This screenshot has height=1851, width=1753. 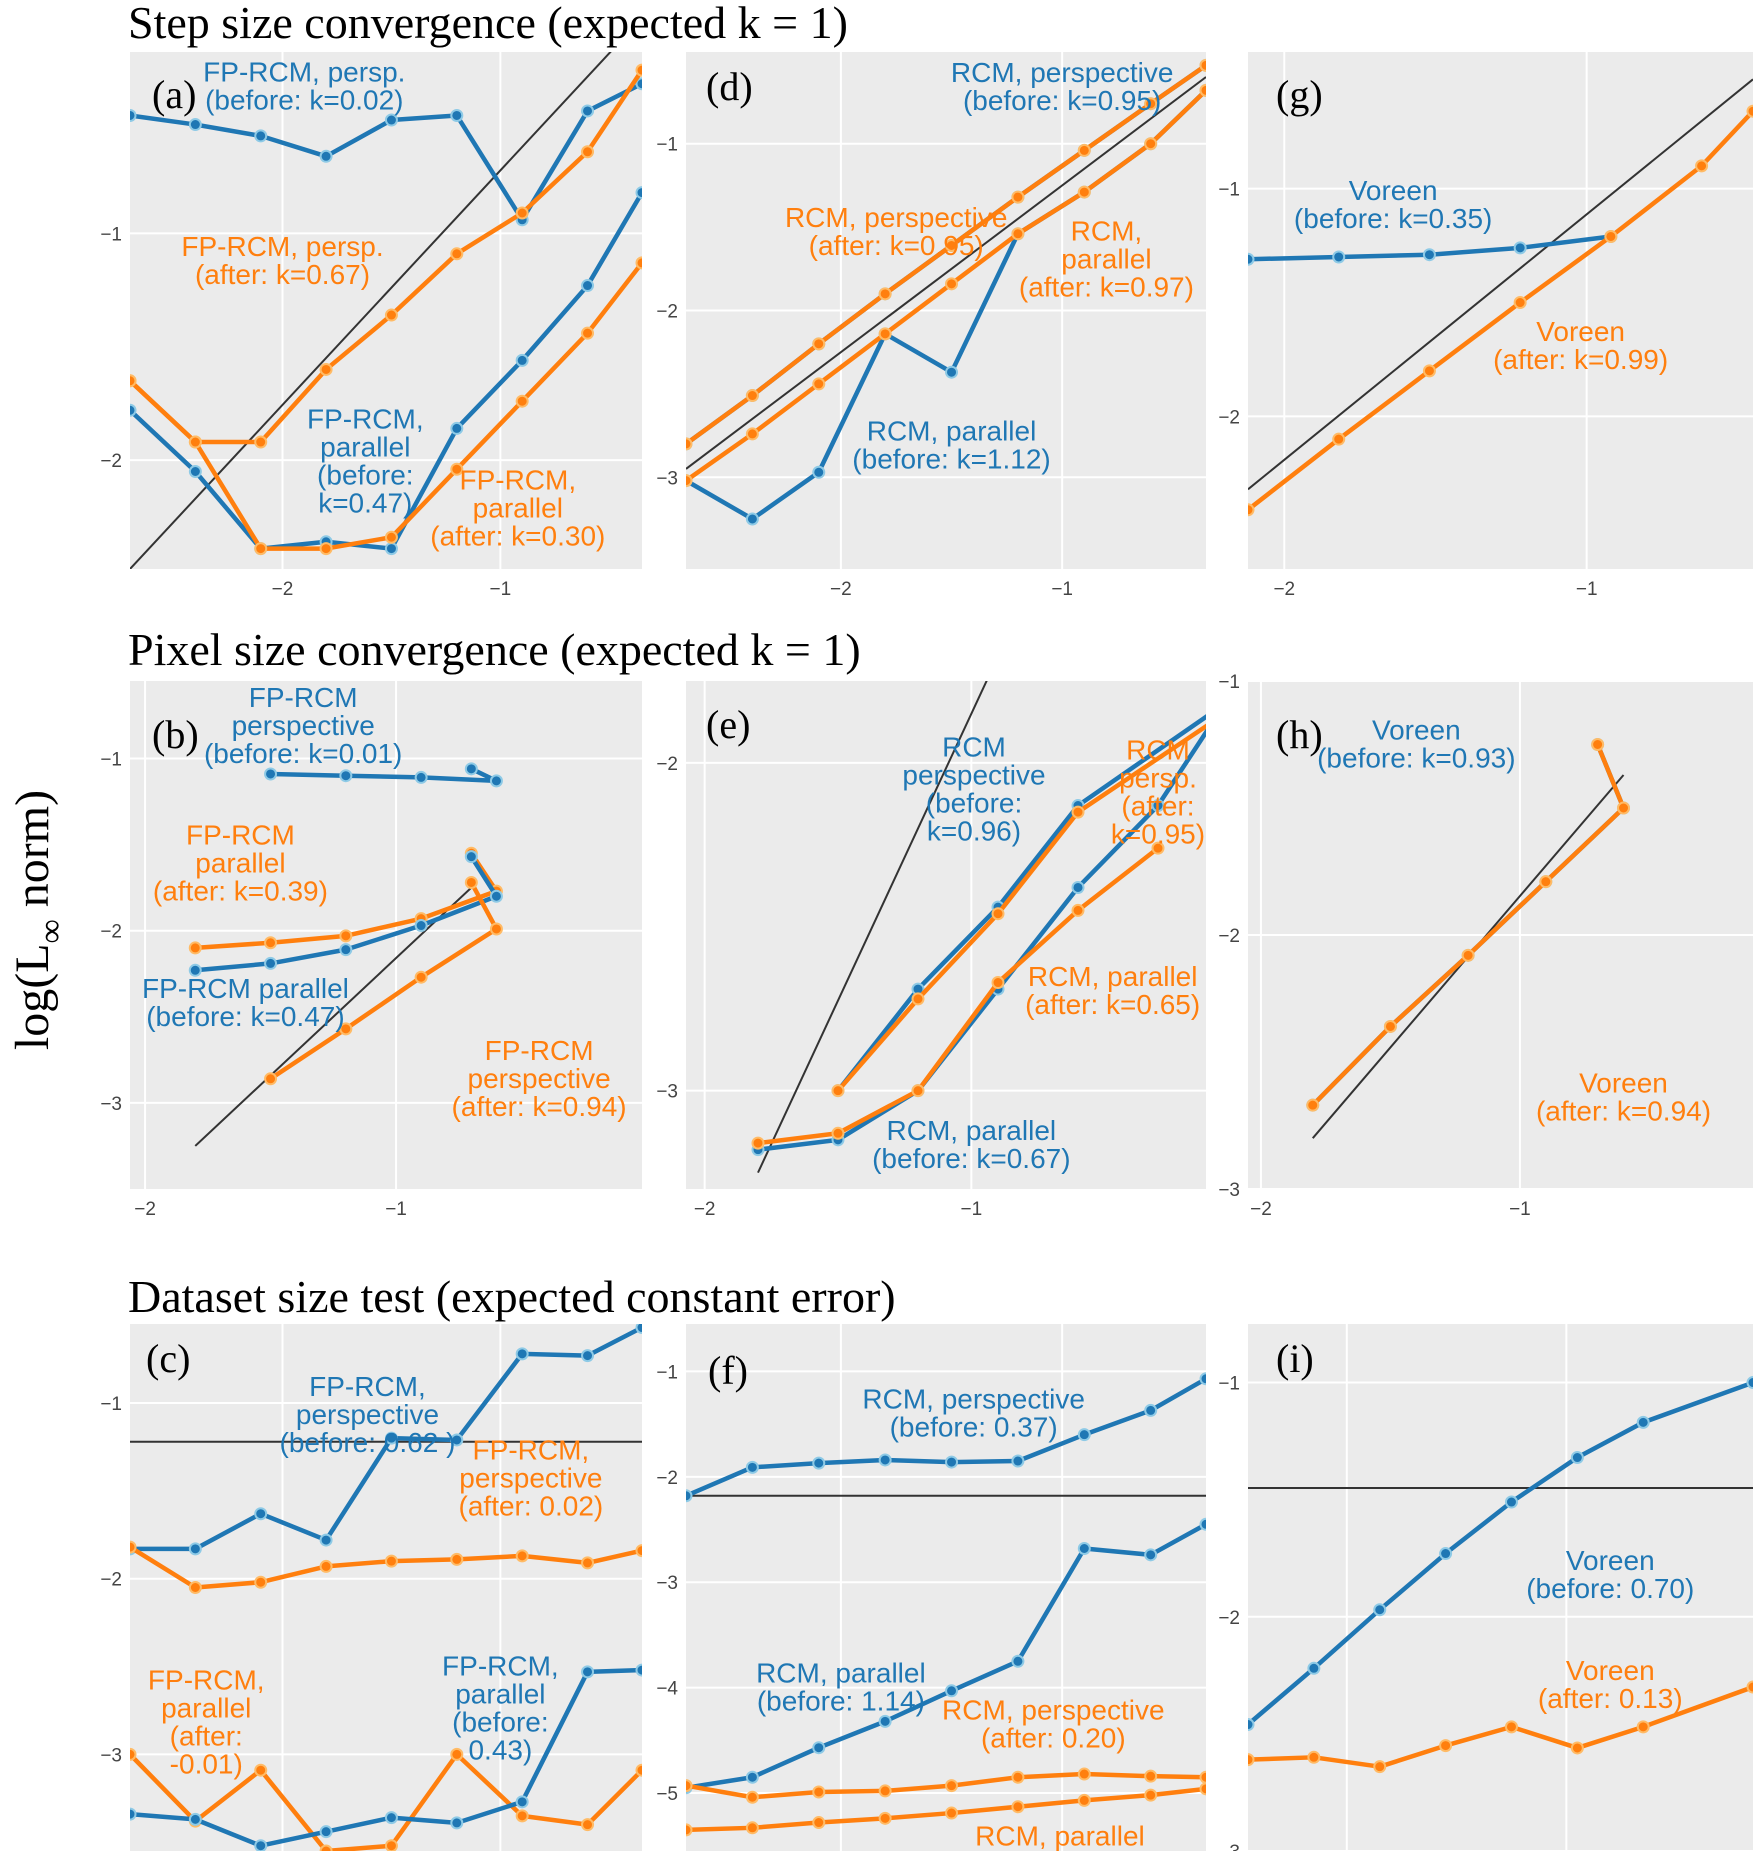 I want to click on annotation-after: FP-RCM, parallel (after: -0.01), so click(x=206, y=1721).